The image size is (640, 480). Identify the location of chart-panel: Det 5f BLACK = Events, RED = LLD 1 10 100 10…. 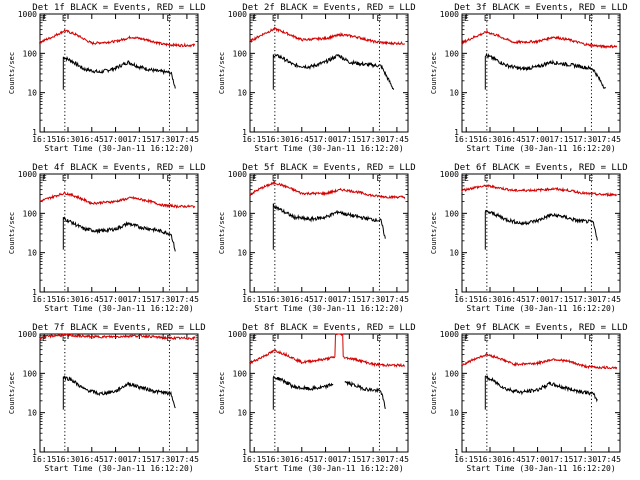
(317, 238).